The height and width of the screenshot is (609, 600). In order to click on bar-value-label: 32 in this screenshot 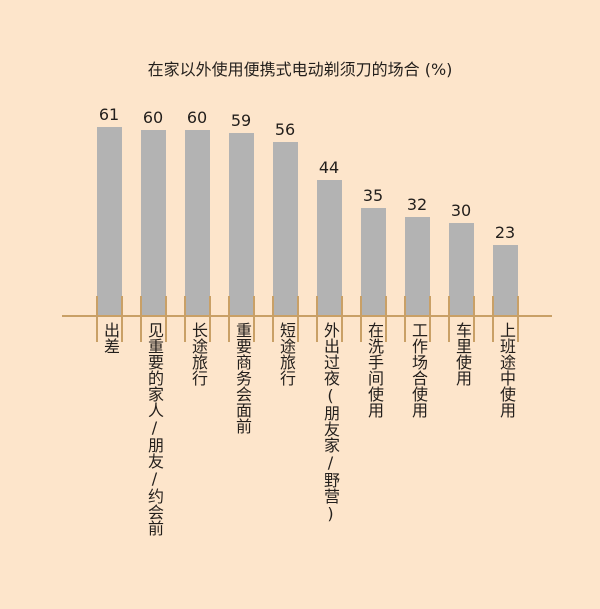, I will do `click(417, 204)`.